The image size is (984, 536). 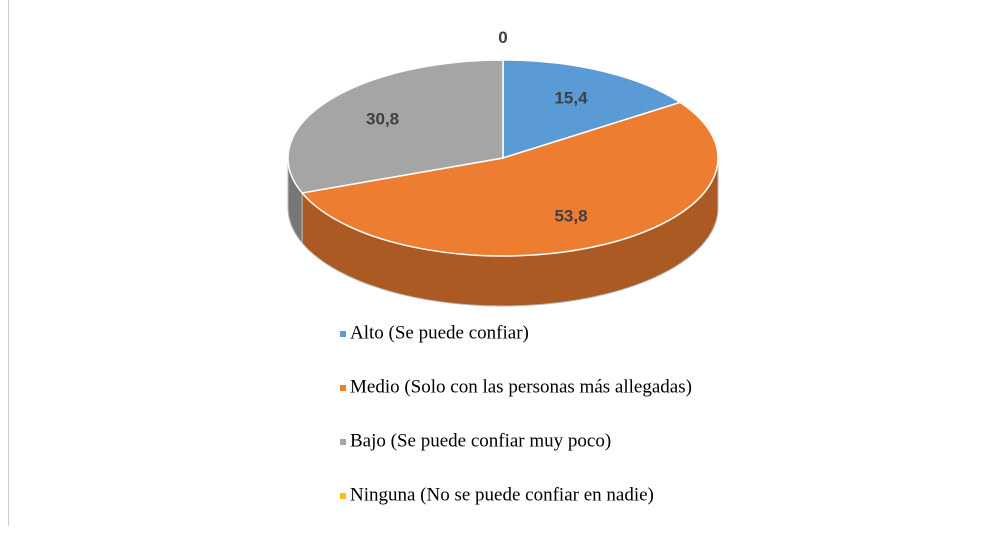 What do you see at coordinates (382, 119) in the screenshot?
I see `data-label: 30,8` at bounding box center [382, 119].